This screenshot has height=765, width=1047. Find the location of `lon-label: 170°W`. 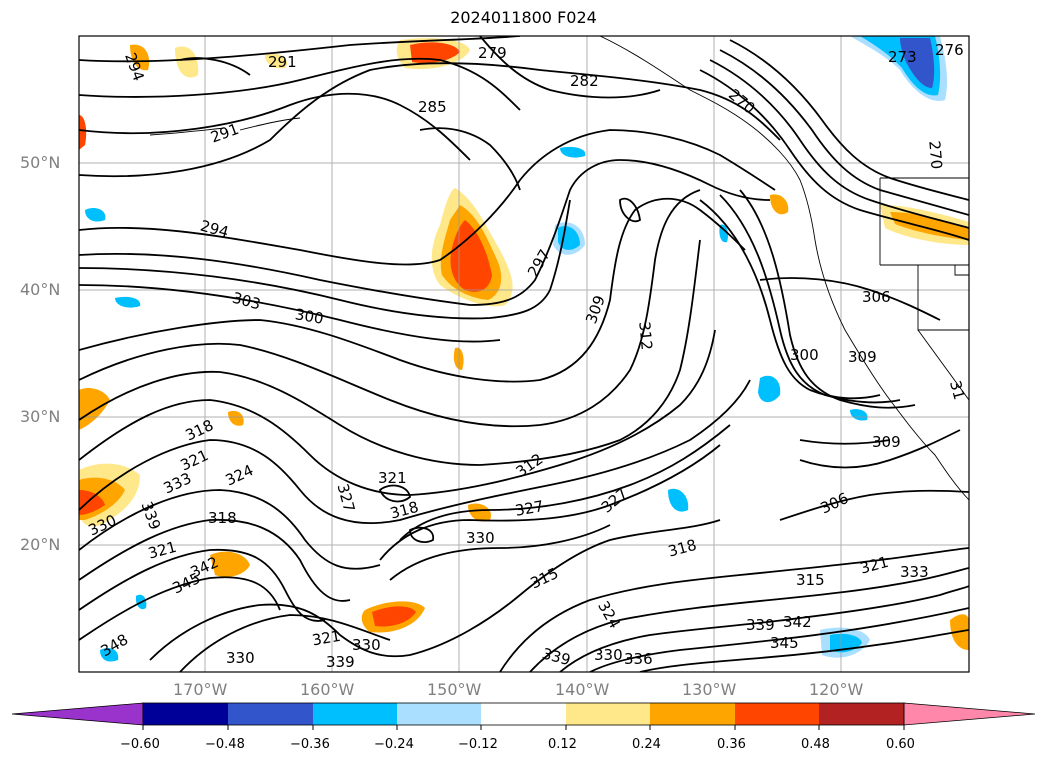

lon-label: 170°W is located at coordinates (200, 689).